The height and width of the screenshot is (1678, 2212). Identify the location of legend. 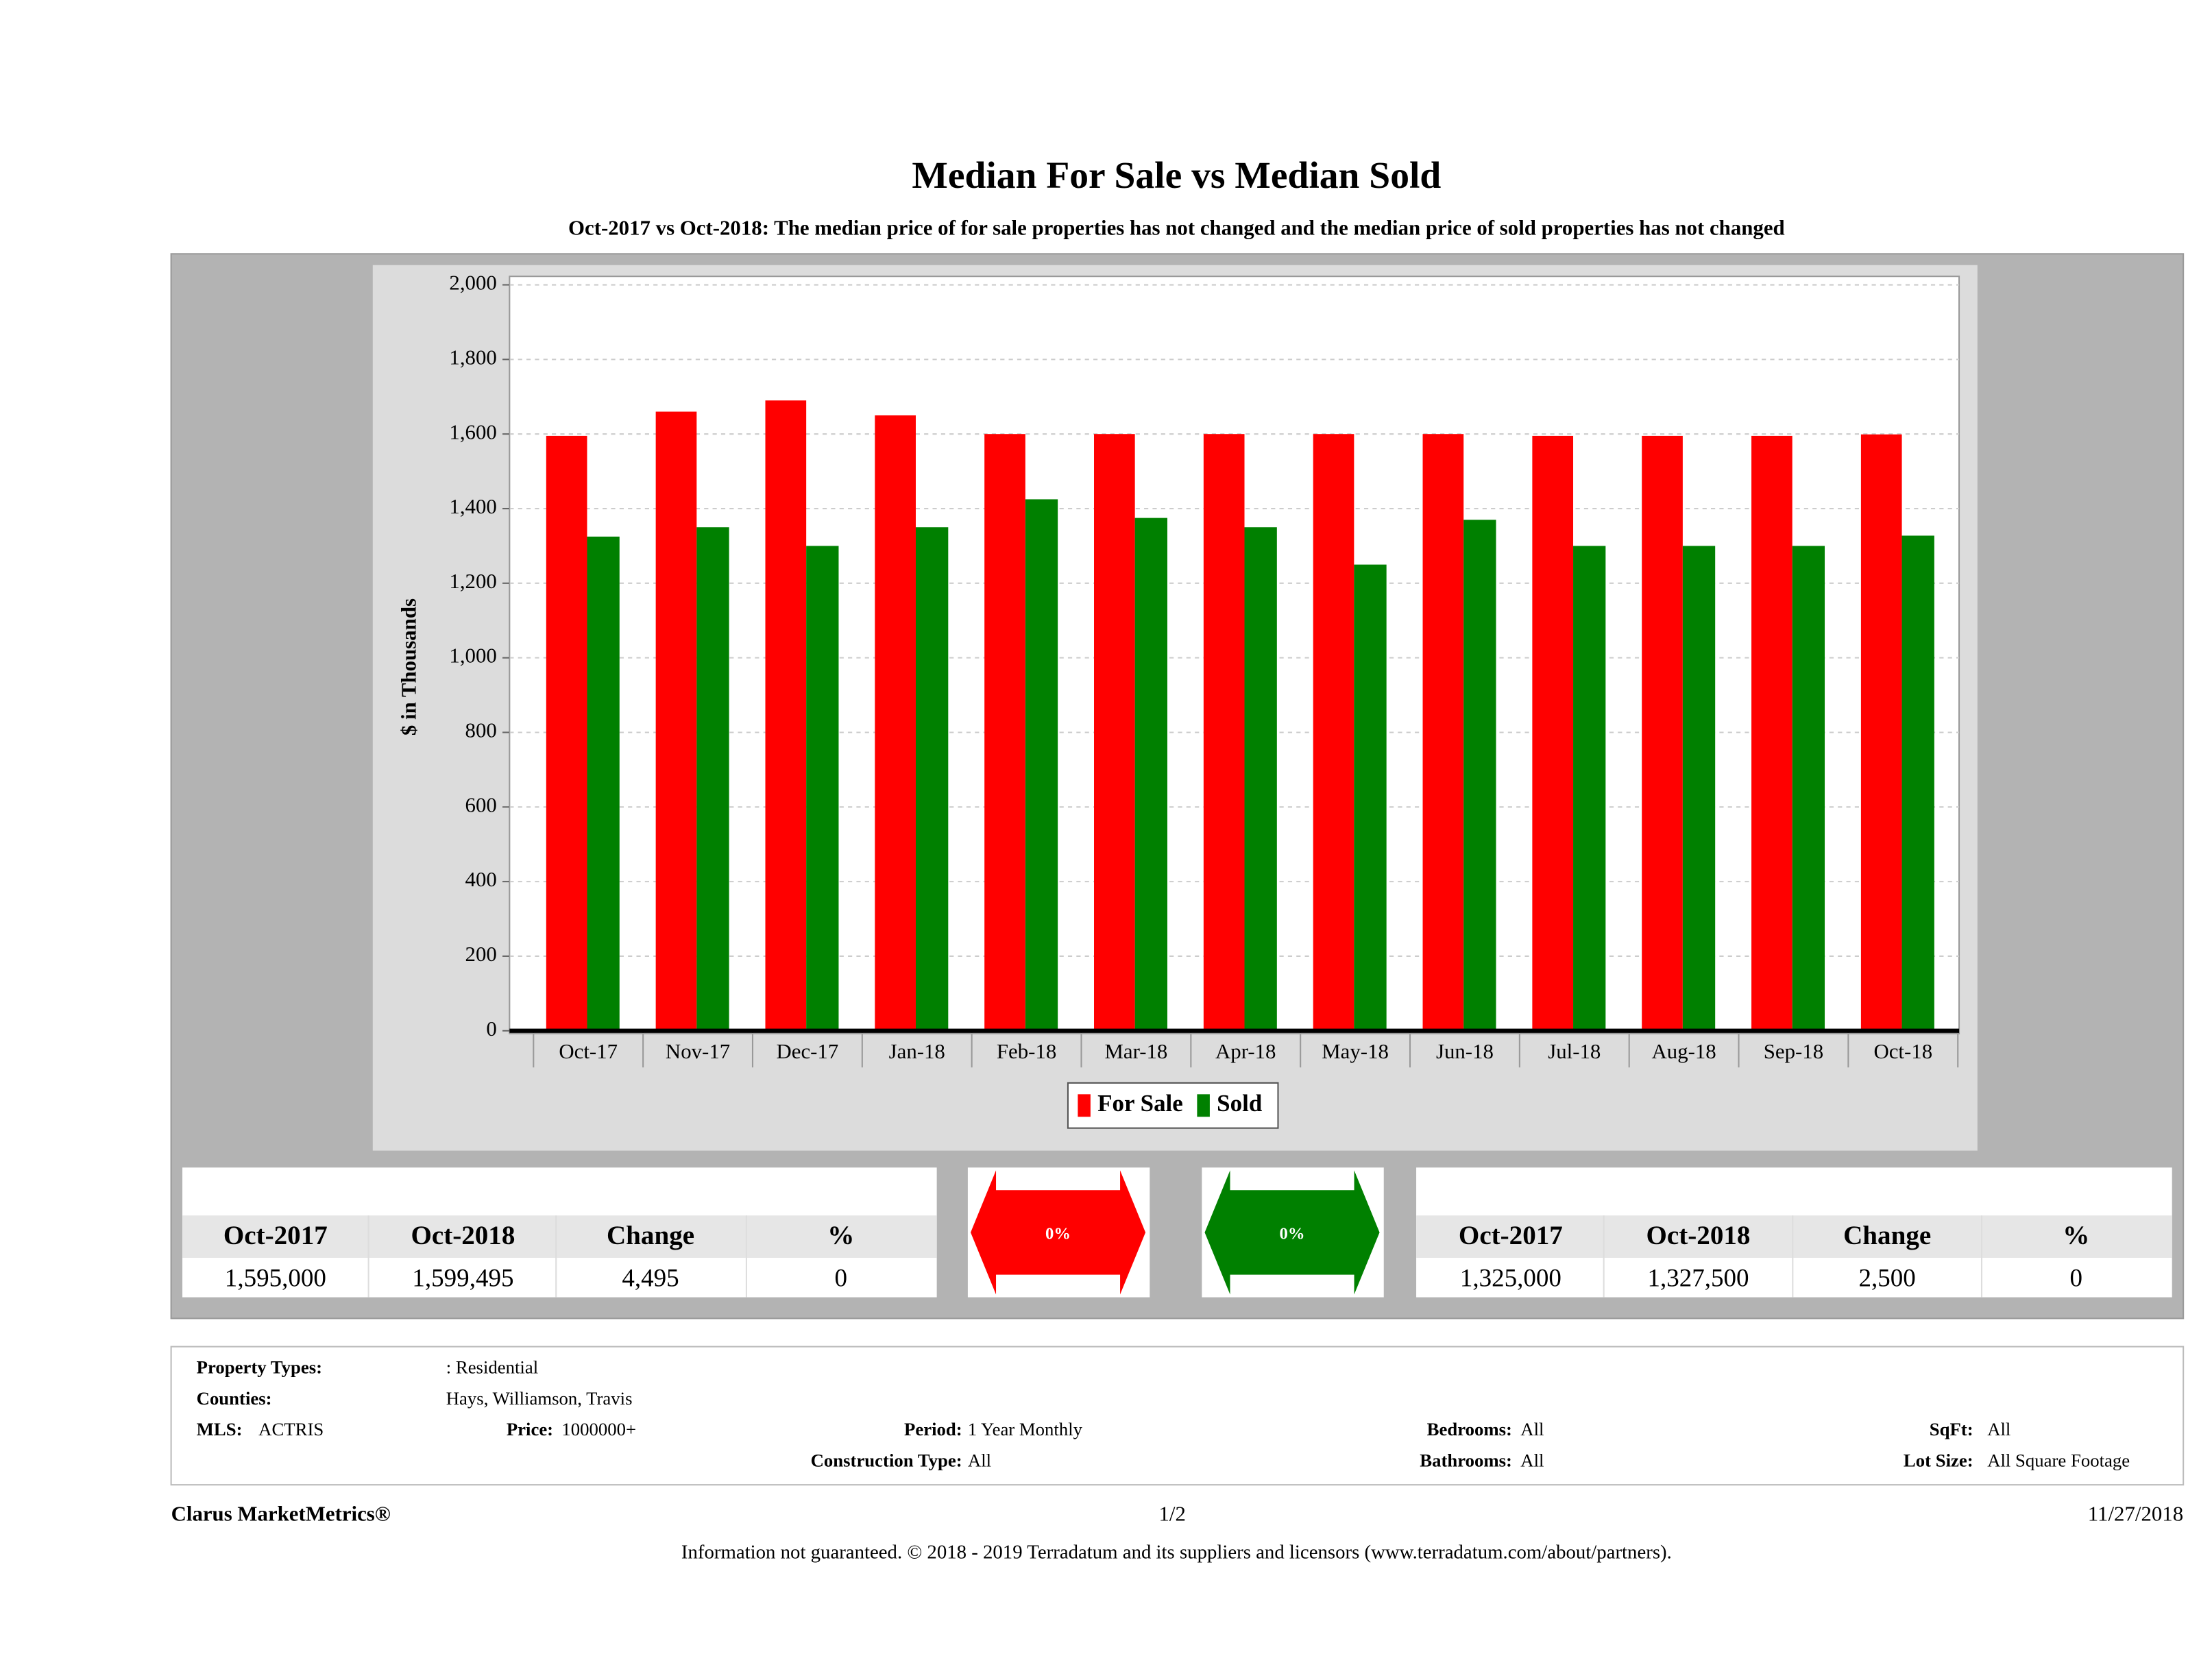
(1173, 1105).